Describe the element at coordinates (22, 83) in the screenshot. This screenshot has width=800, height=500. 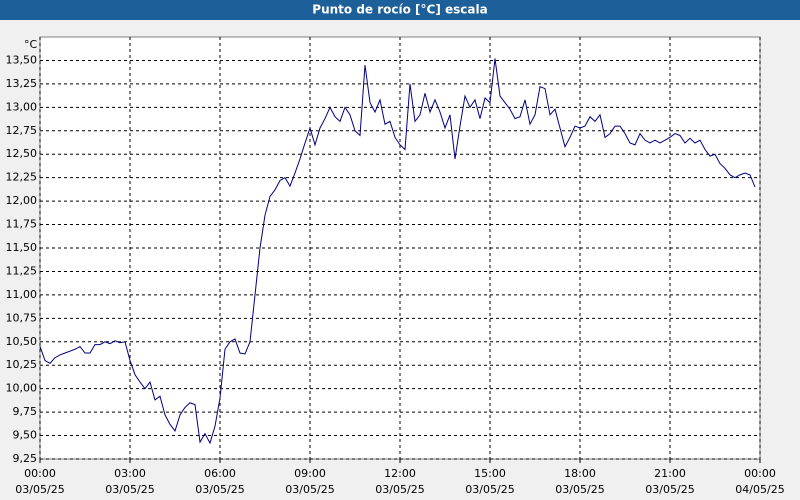
I see `y-tick-label: 13,25` at that location.